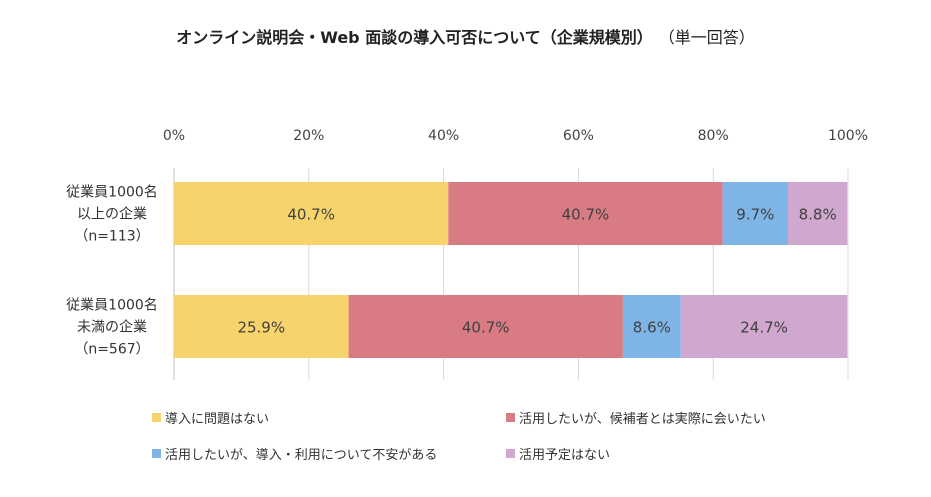  What do you see at coordinates (713, 136) in the screenshot?
I see `x-tick-label-4: 80%` at bounding box center [713, 136].